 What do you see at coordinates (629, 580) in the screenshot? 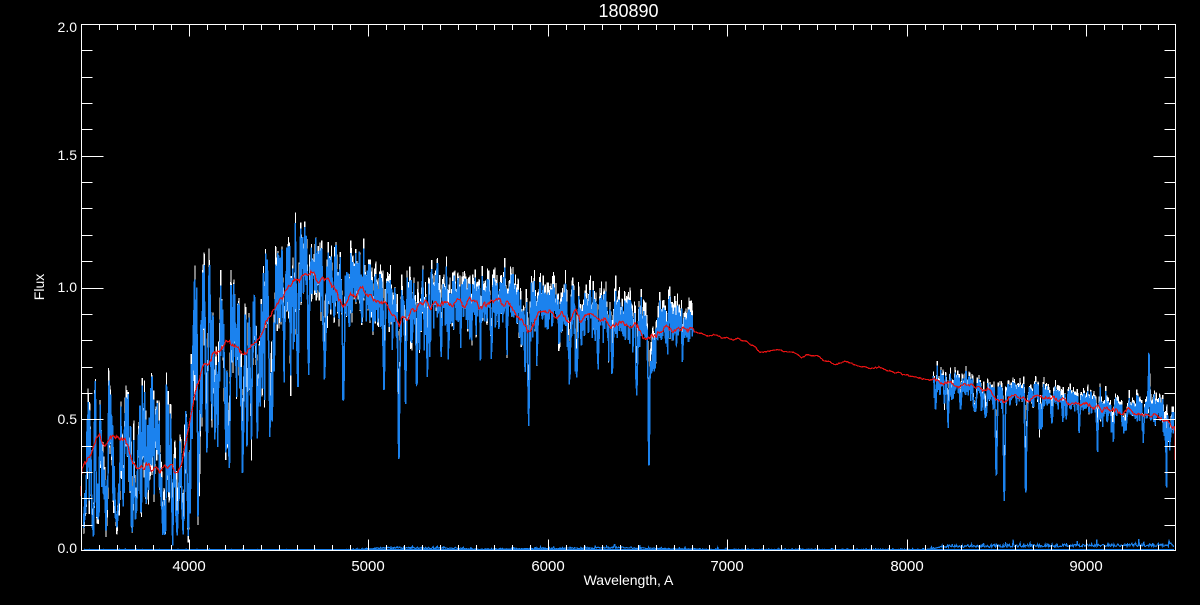
I see `svg-text: Wavelength, A` at bounding box center [629, 580].